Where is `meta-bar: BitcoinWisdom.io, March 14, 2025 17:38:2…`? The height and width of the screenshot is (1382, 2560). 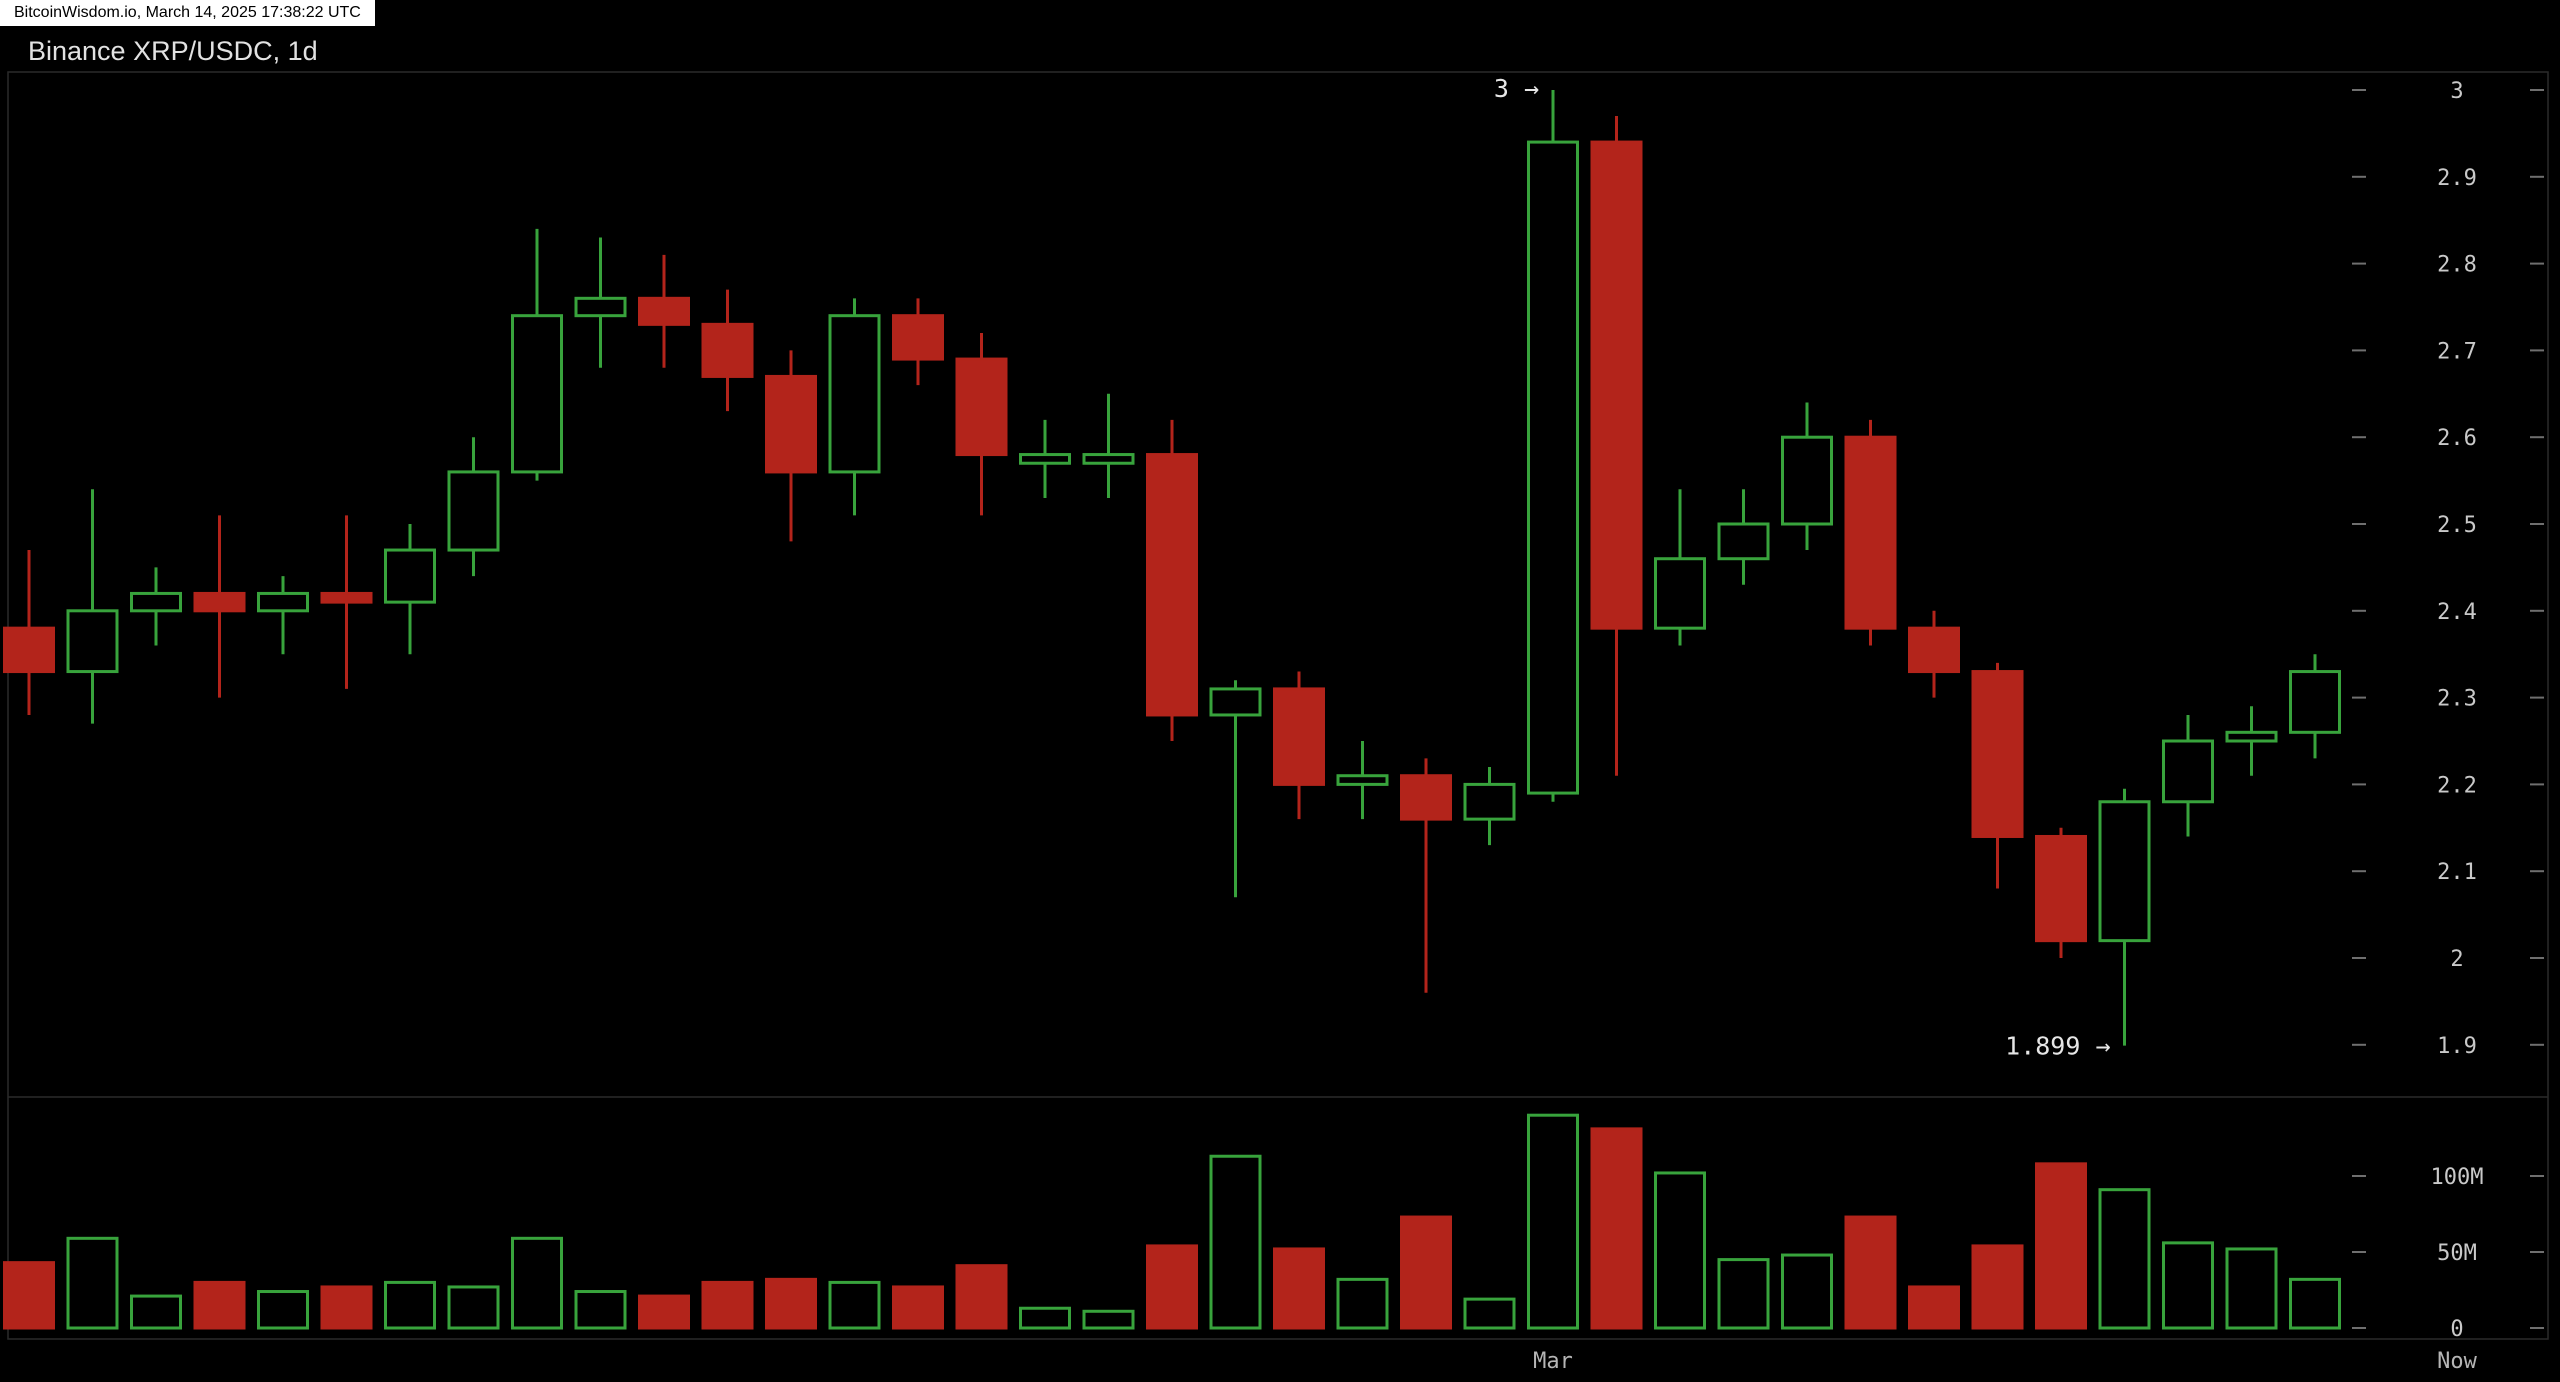
meta-bar: BitcoinWisdom.io, March 14, 2025 17:38:2… is located at coordinates (187, 13).